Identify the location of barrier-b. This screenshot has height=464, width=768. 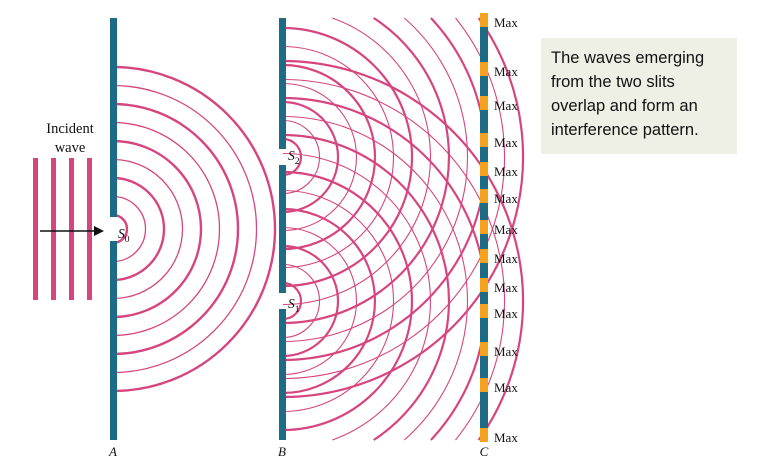
(282, 229).